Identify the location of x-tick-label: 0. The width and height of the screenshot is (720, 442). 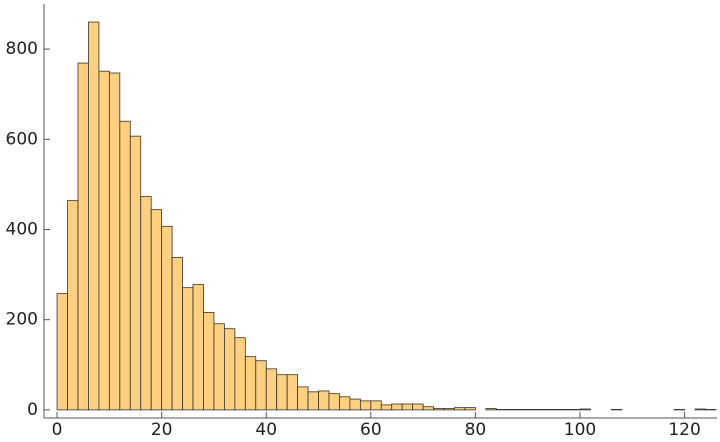
(57, 430).